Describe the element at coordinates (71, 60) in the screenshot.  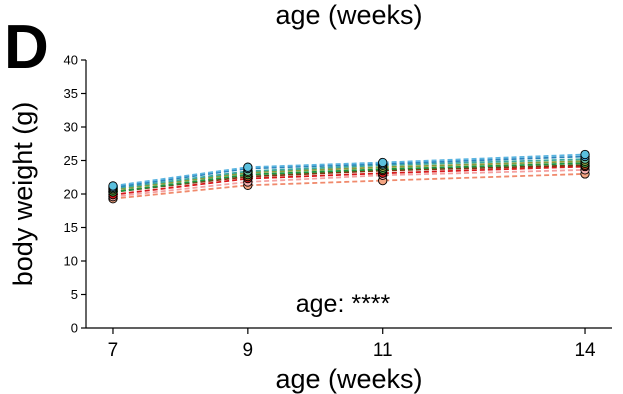
I see `y-tick-label: 40` at that location.